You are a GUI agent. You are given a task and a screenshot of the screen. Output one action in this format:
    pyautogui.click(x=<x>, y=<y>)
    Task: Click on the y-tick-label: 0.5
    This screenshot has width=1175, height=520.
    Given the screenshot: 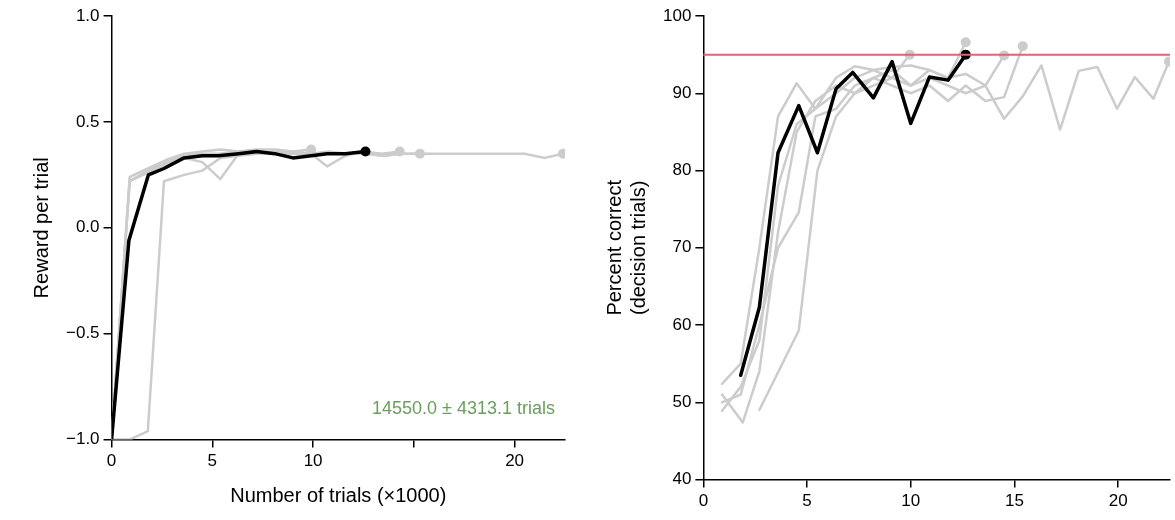 What is the action you would take?
    pyautogui.click(x=87, y=121)
    